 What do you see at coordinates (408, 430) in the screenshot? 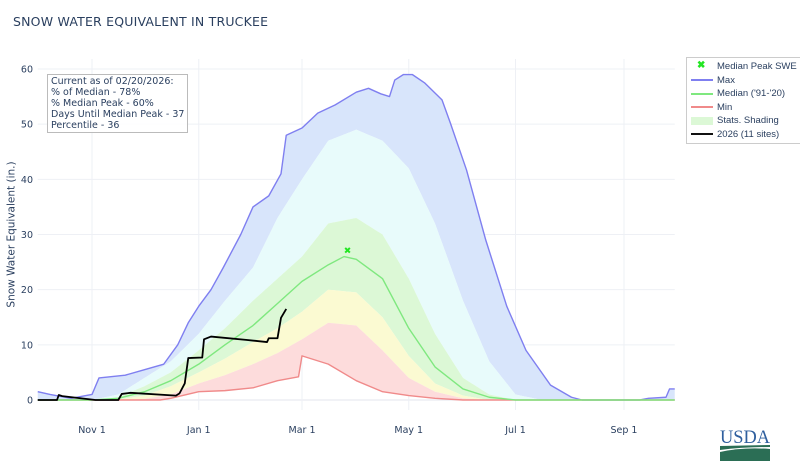
I see `x-tick-label: May 1` at bounding box center [408, 430].